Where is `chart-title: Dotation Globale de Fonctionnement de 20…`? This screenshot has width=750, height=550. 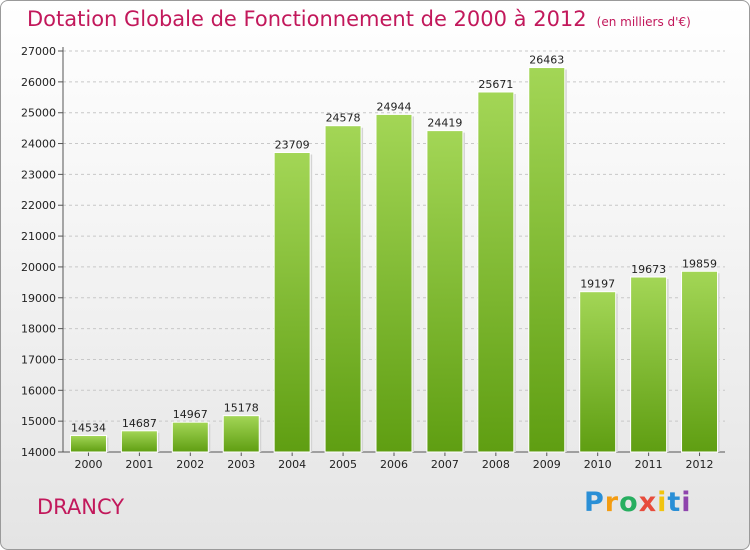
chart-title: Dotation Globale de Fonctionnement de 20… is located at coordinates (359, 19).